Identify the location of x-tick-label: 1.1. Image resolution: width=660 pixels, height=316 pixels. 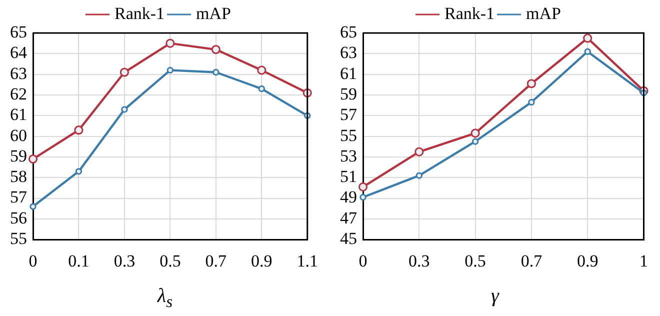
(307, 260).